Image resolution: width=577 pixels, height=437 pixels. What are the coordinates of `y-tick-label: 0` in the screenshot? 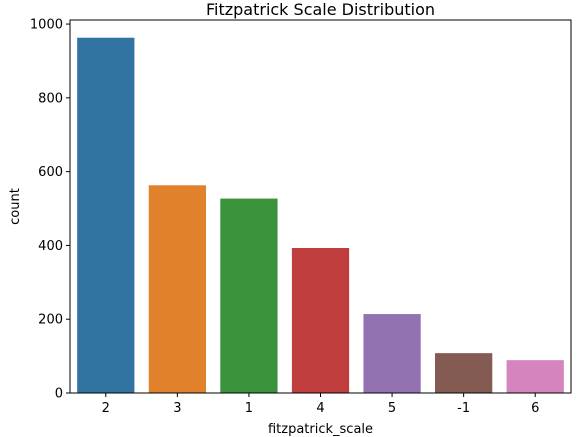 It's located at (59, 394).